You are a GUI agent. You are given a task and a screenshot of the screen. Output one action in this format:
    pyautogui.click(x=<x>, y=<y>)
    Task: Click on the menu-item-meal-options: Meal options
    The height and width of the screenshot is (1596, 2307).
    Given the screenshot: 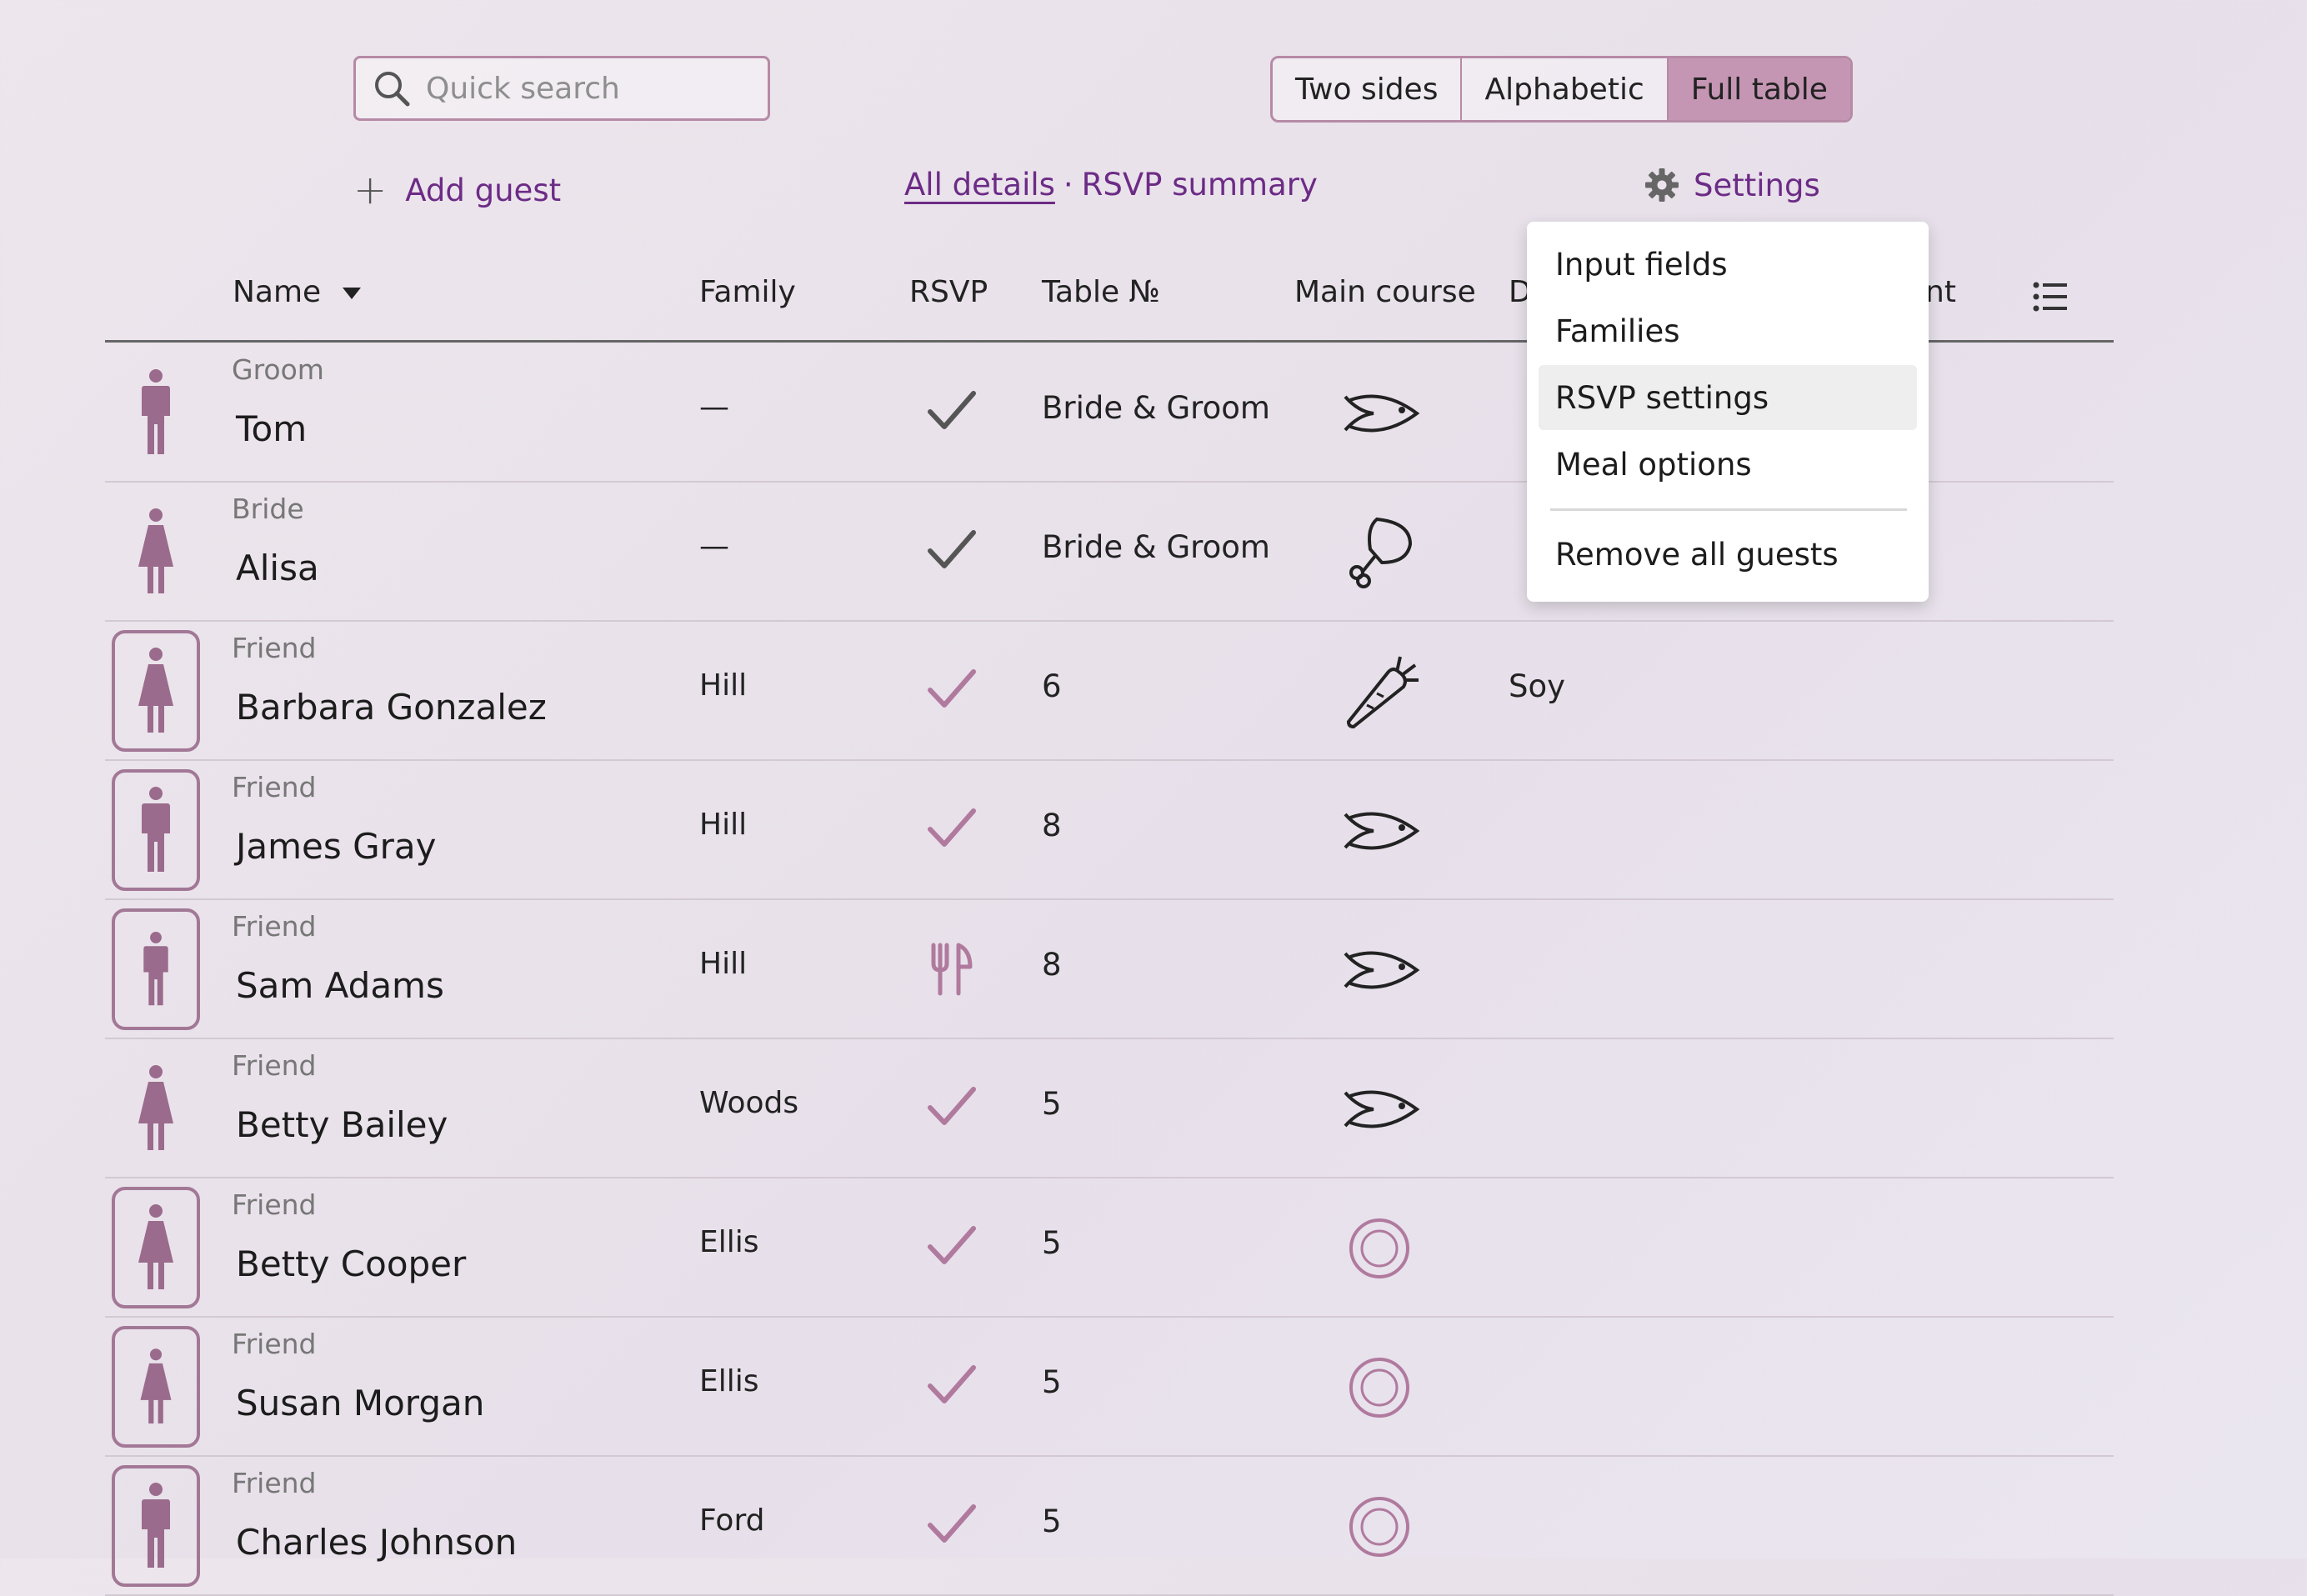 What is the action you would take?
    pyautogui.click(x=1653, y=464)
    